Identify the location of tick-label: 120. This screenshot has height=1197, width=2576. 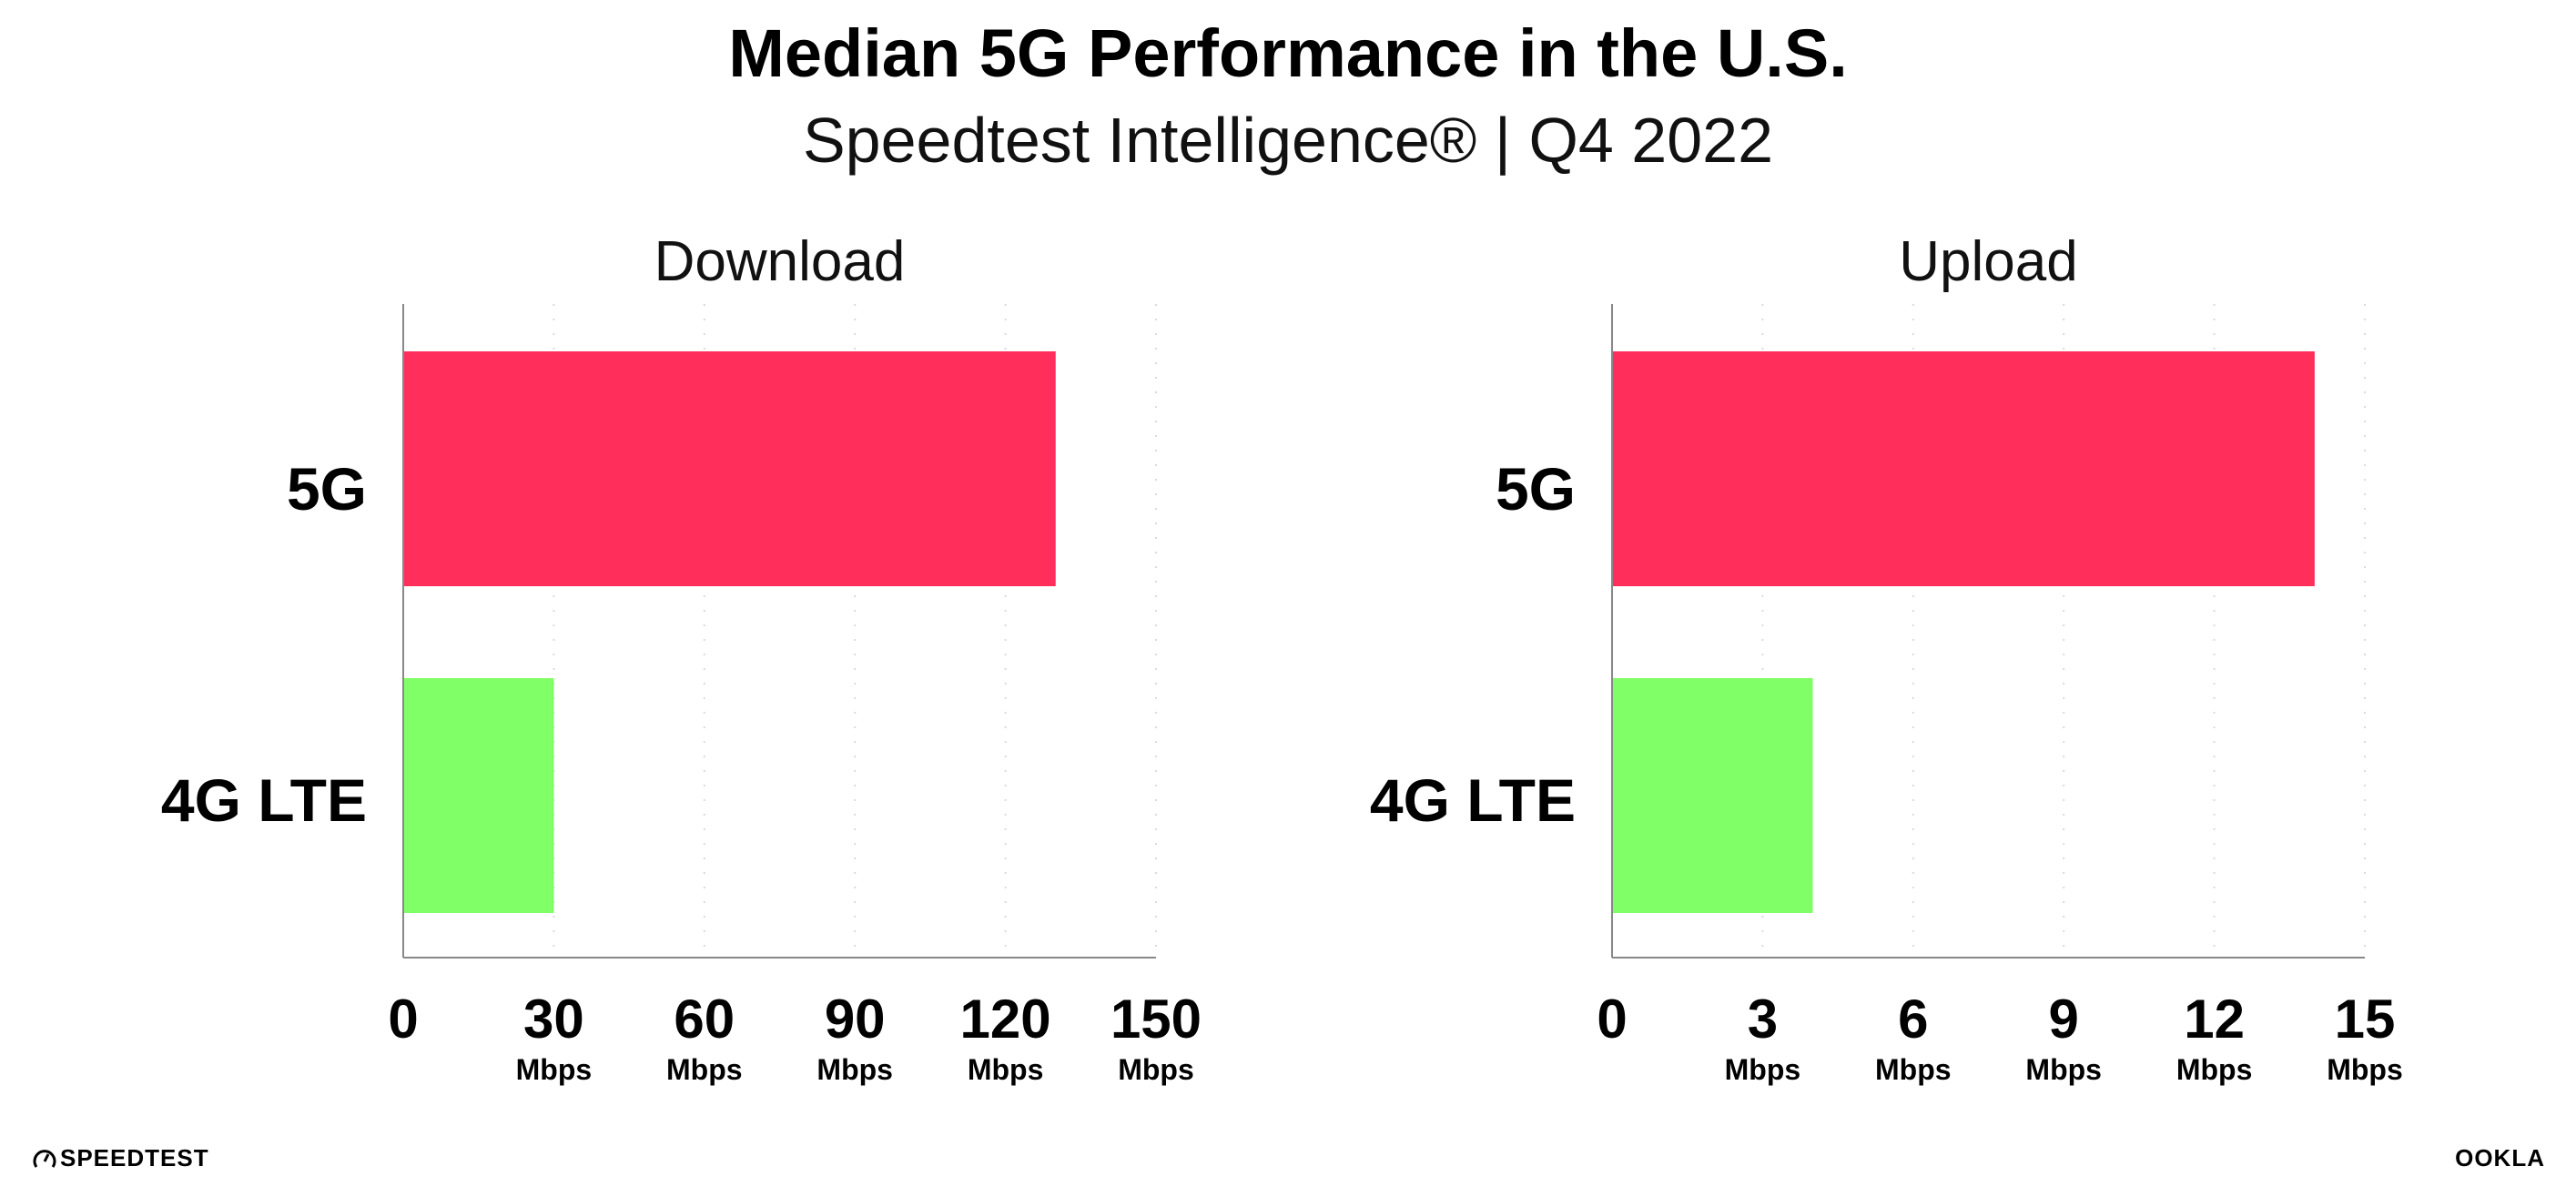
(1005, 1020).